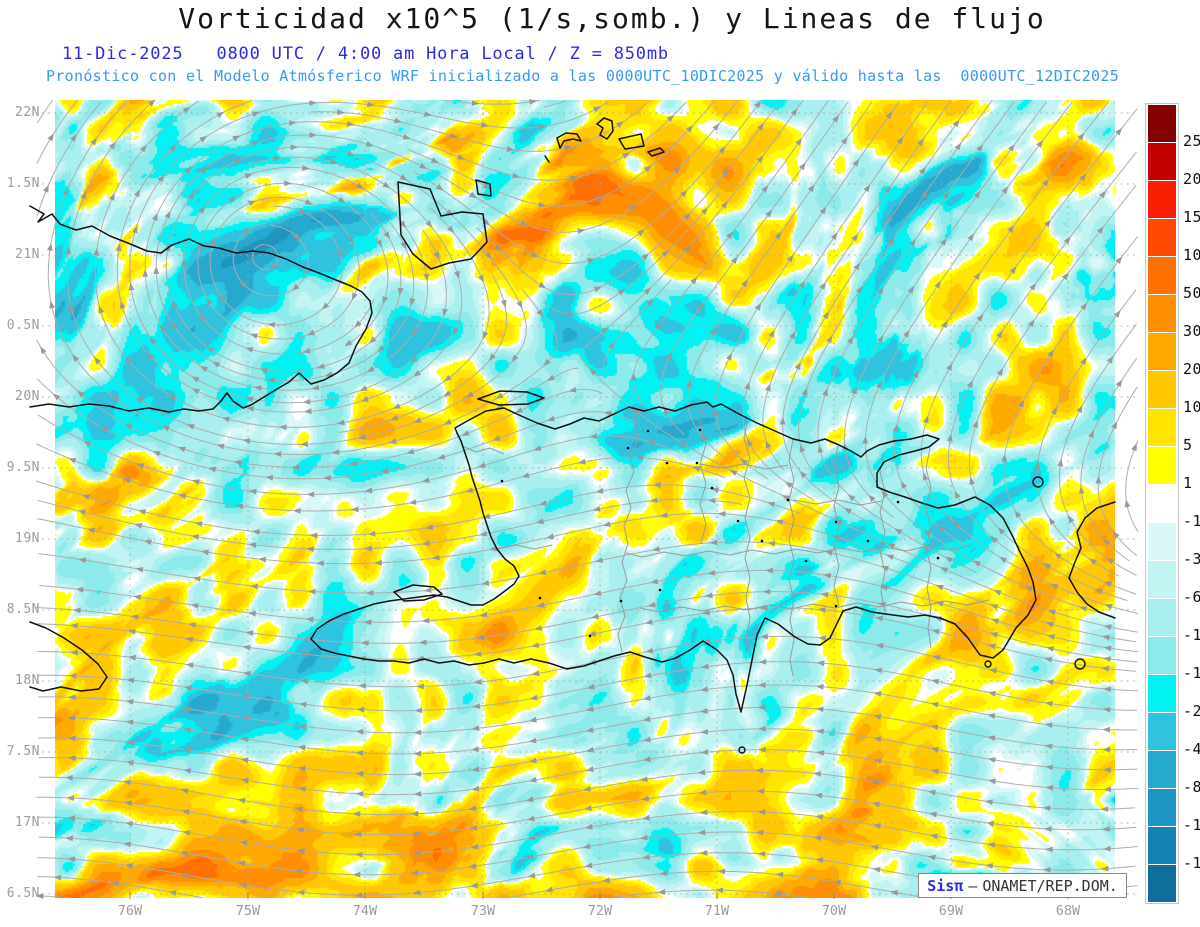 Image resolution: width=1200 pixels, height=927 pixels. Describe the element at coordinates (1188, 445) in the screenshot. I see `colorbar-label: 5` at that location.